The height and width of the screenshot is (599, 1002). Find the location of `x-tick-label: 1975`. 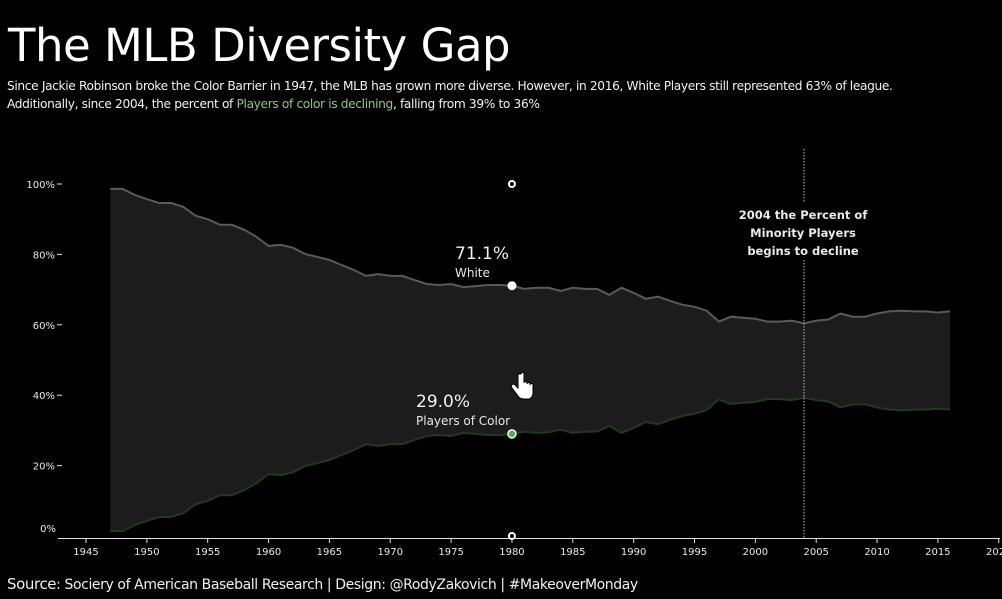

x-tick-label: 1975 is located at coordinates (450, 552).